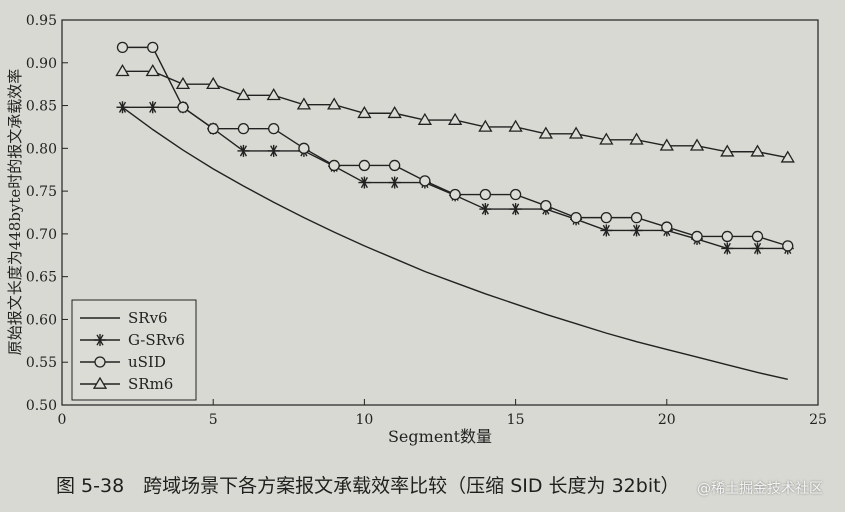 The width and height of the screenshot is (845, 512). Describe the element at coordinates (41, 278) in the screenshot. I see `y-tick-label: 0.65` at that location.